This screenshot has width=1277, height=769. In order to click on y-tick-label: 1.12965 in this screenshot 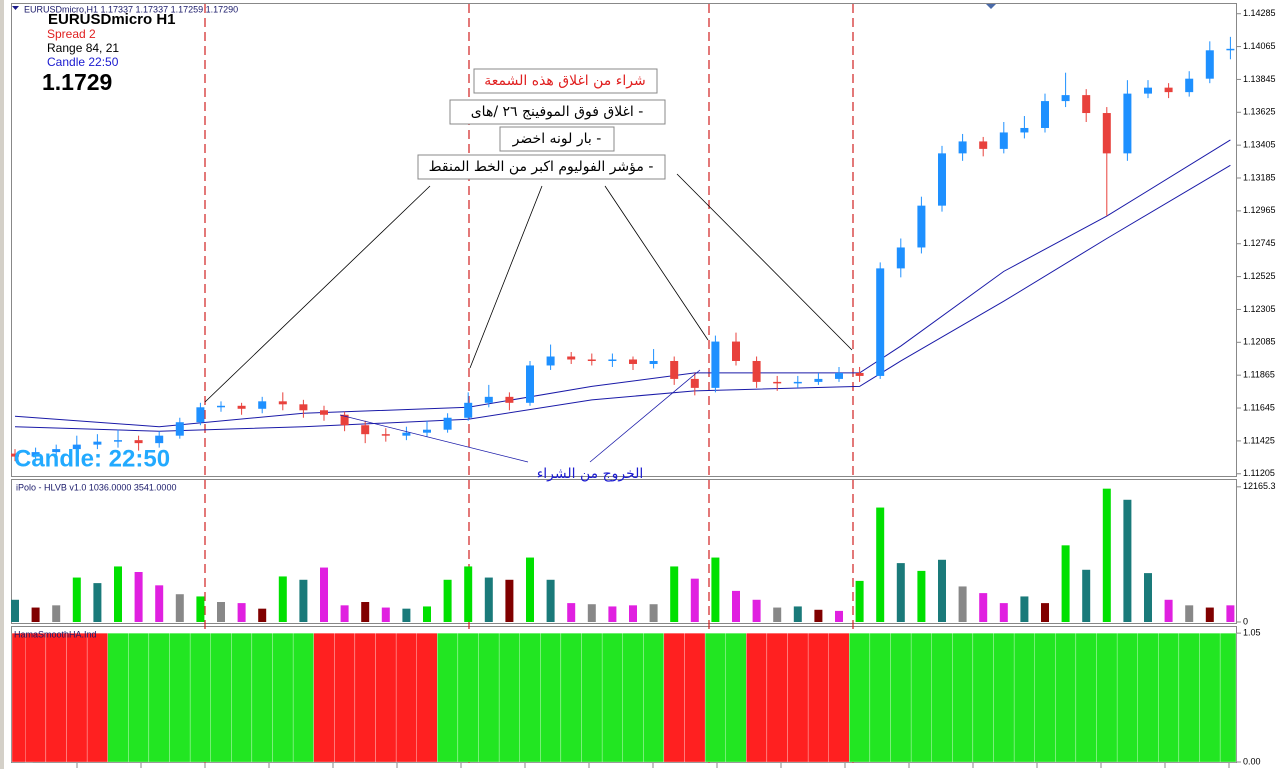, I will do `click(1259, 210)`.